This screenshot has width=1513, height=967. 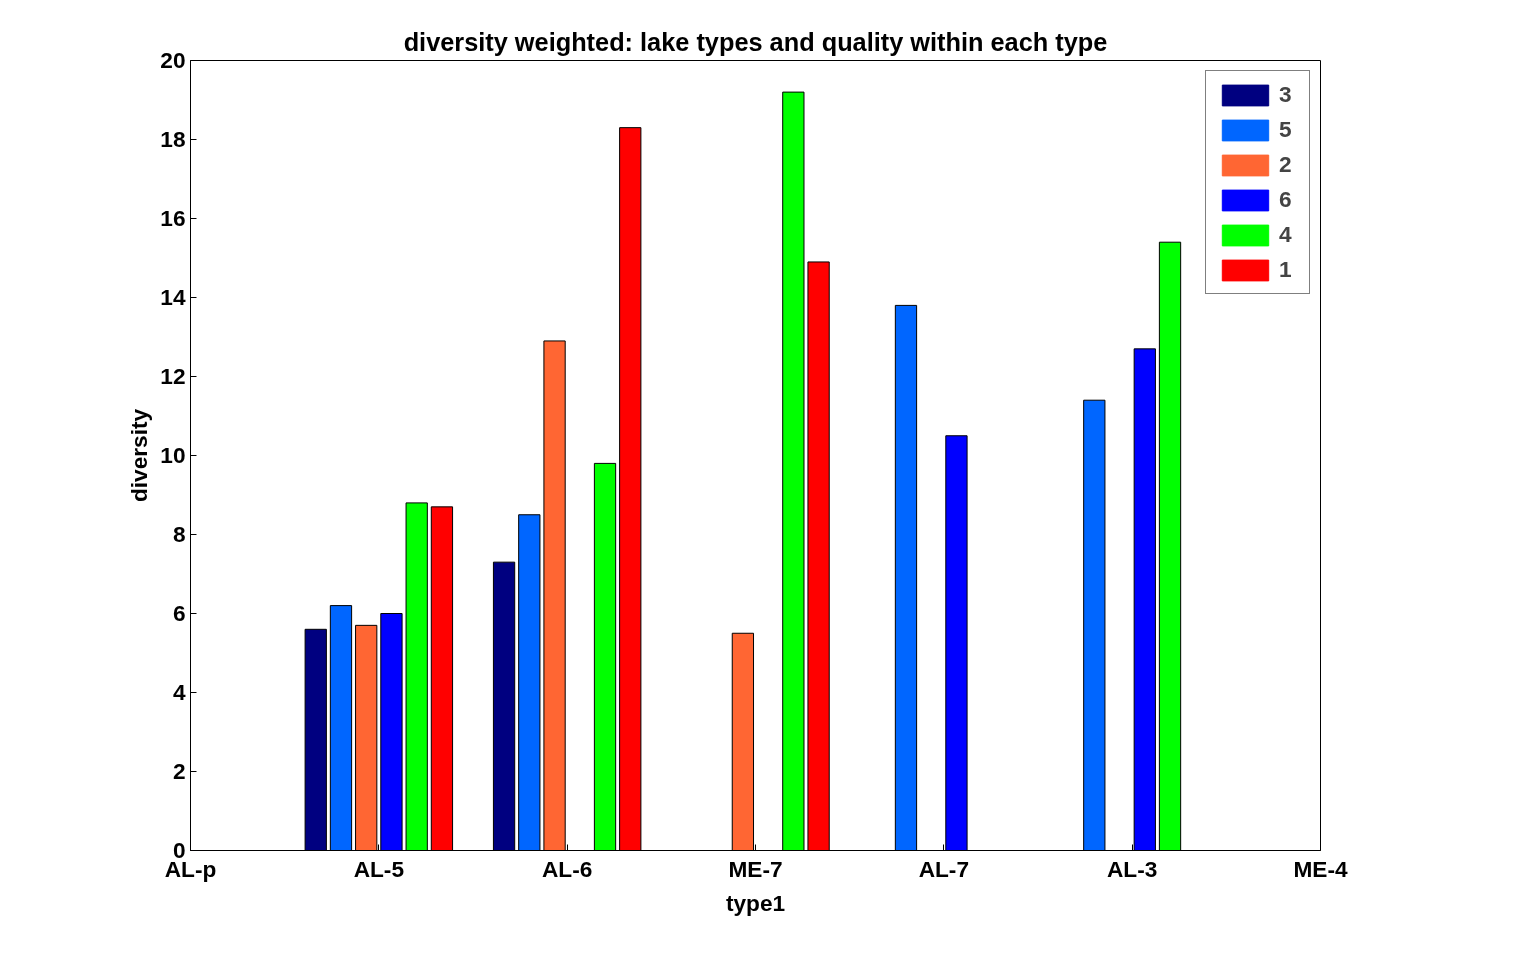 I want to click on legend-label: 2, so click(x=1286, y=164).